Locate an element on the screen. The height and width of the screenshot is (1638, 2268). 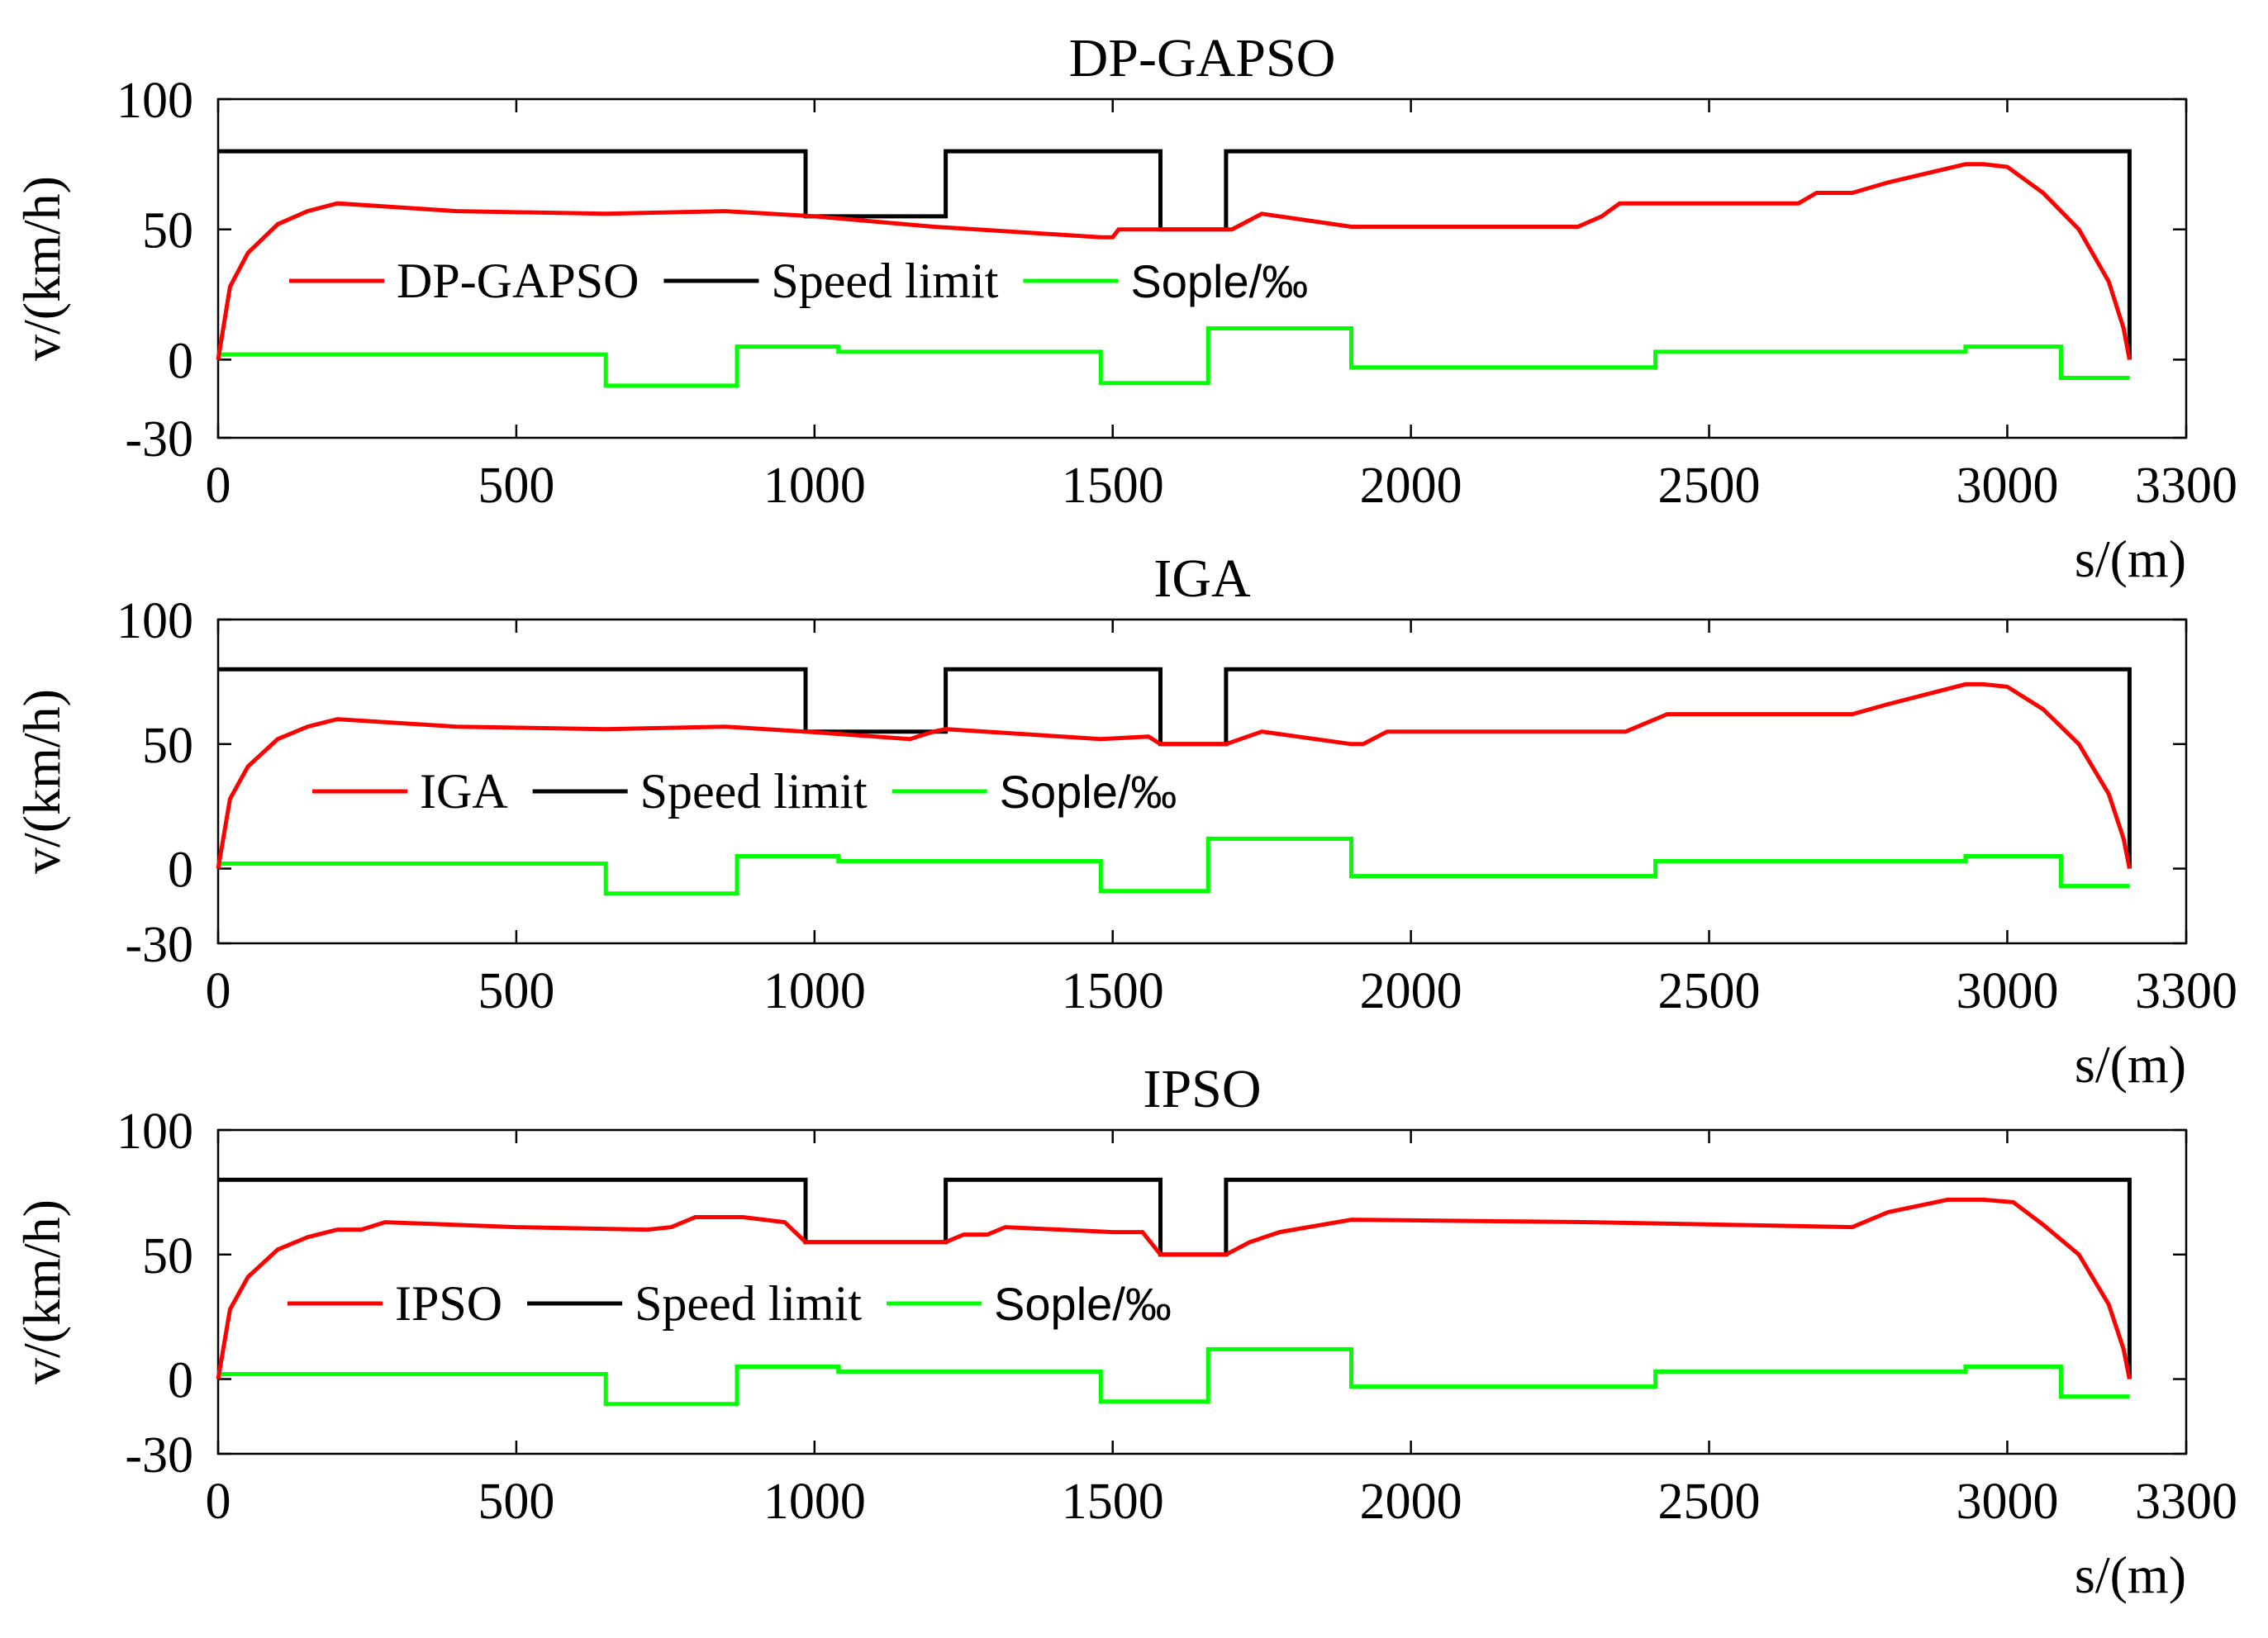
legend-label: IPSO is located at coordinates (449, 1303).